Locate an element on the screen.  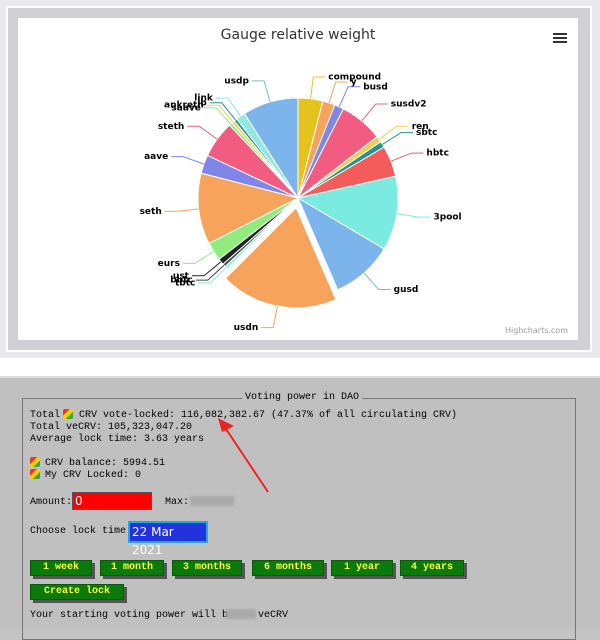
slice-label: steth is located at coordinates (171, 127).